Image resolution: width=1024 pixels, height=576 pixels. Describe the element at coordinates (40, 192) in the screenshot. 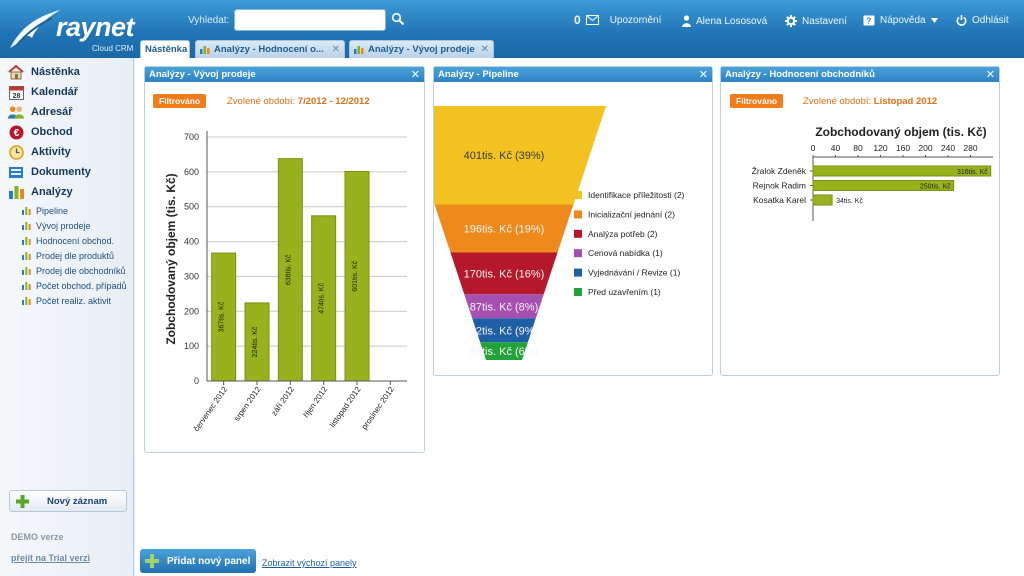

I see `sidebar-item-analytics: Analýzy` at that location.